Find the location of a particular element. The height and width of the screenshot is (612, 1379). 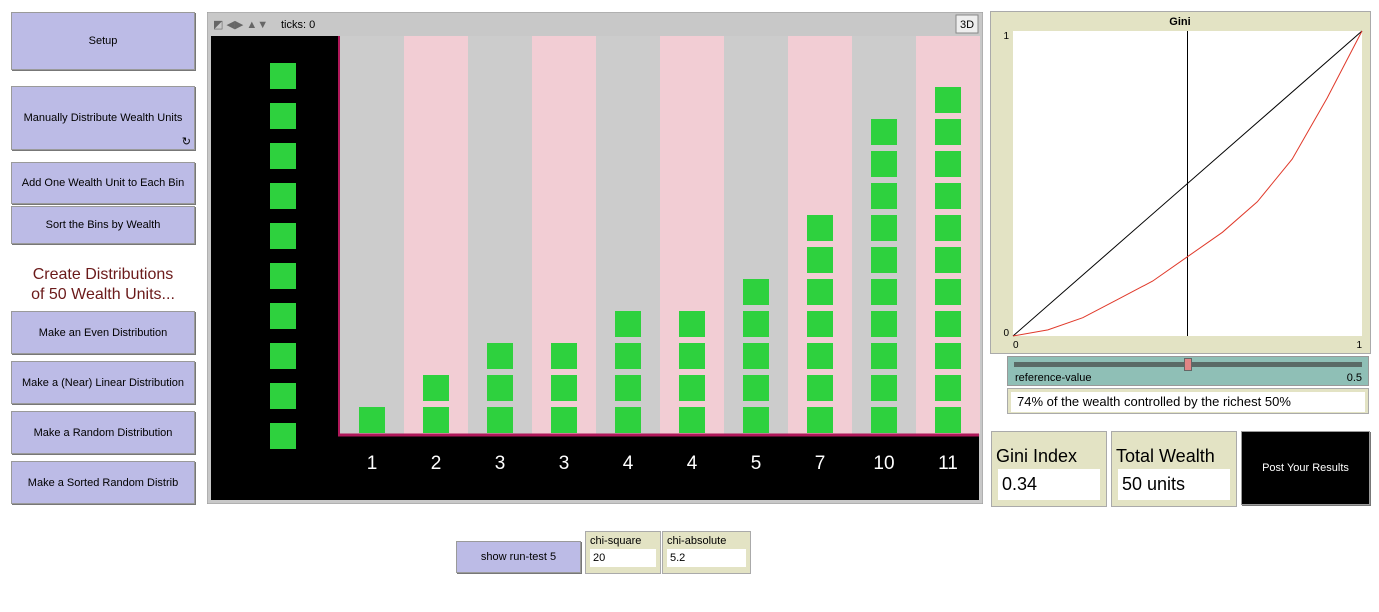

chi-absolute-monitor: chi-absolute 5.2 is located at coordinates (706, 552).